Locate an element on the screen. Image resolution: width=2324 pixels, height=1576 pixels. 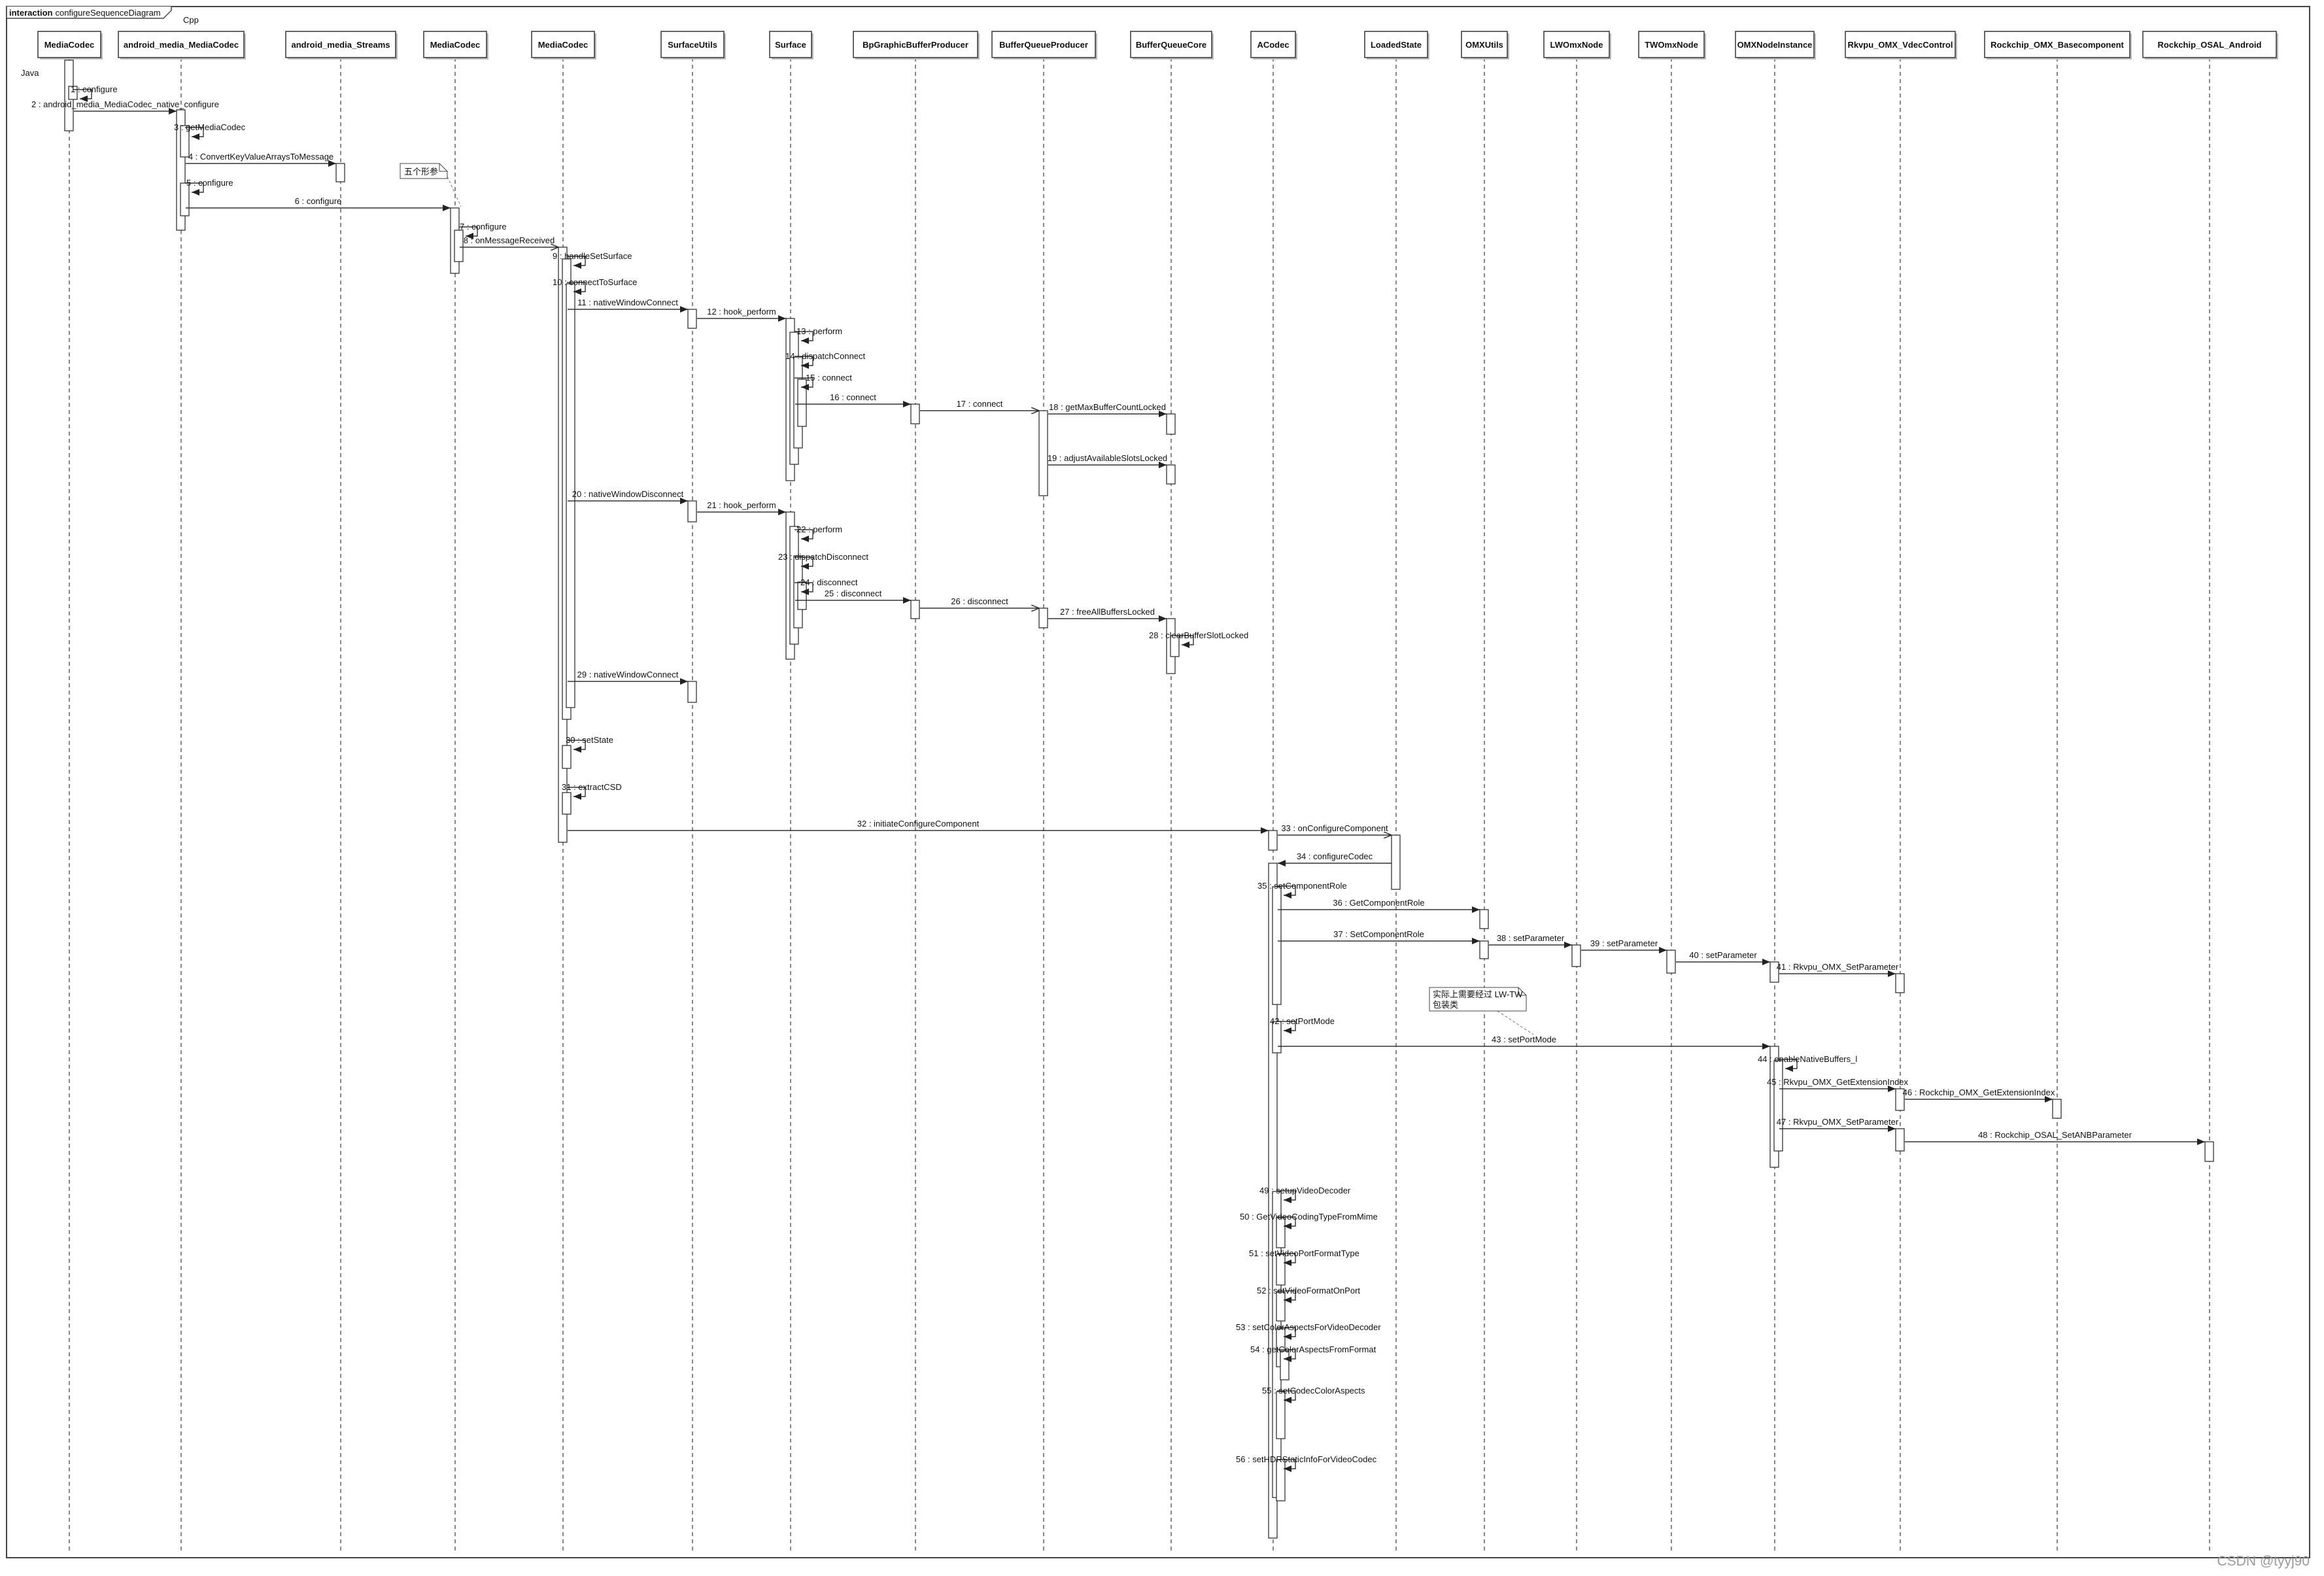
participant-android-media-mediacodec-1: android_media_MediaCodec is located at coordinates (182, 792).